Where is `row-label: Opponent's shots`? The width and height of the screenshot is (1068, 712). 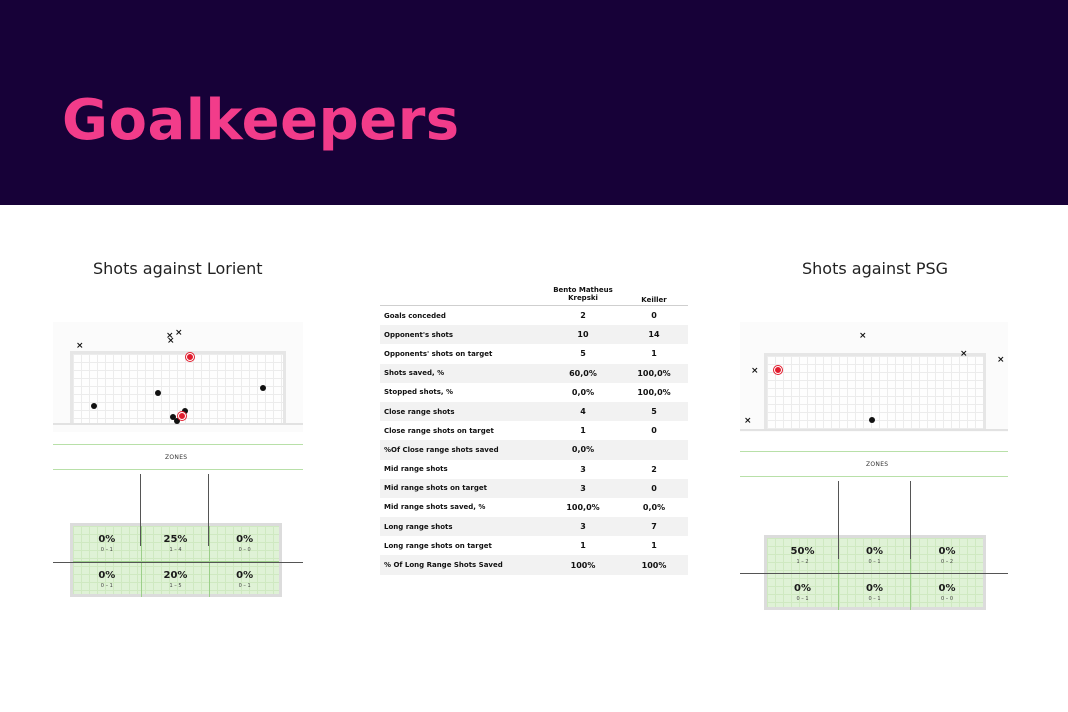 row-label: Opponent's shots is located at coordinates (419, 334).